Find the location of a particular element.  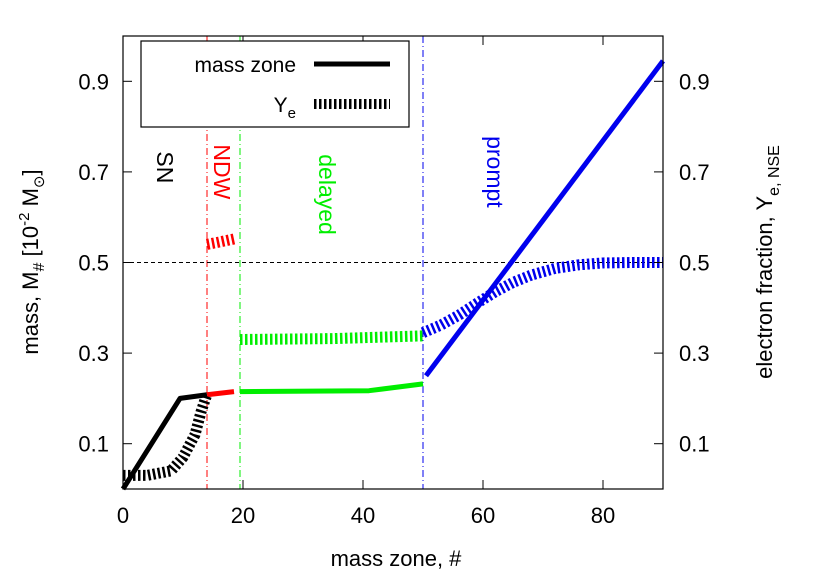

y-tick-label-left: 0.7 is located at coordinates (93, 172).